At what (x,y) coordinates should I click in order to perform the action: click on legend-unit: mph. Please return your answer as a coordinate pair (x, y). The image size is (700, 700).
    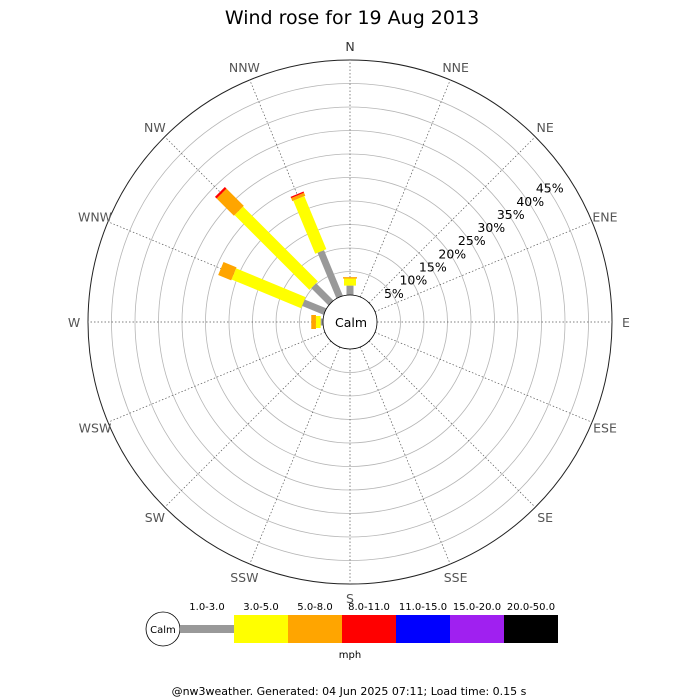
    Looking at the image, I should click on (350, 655).